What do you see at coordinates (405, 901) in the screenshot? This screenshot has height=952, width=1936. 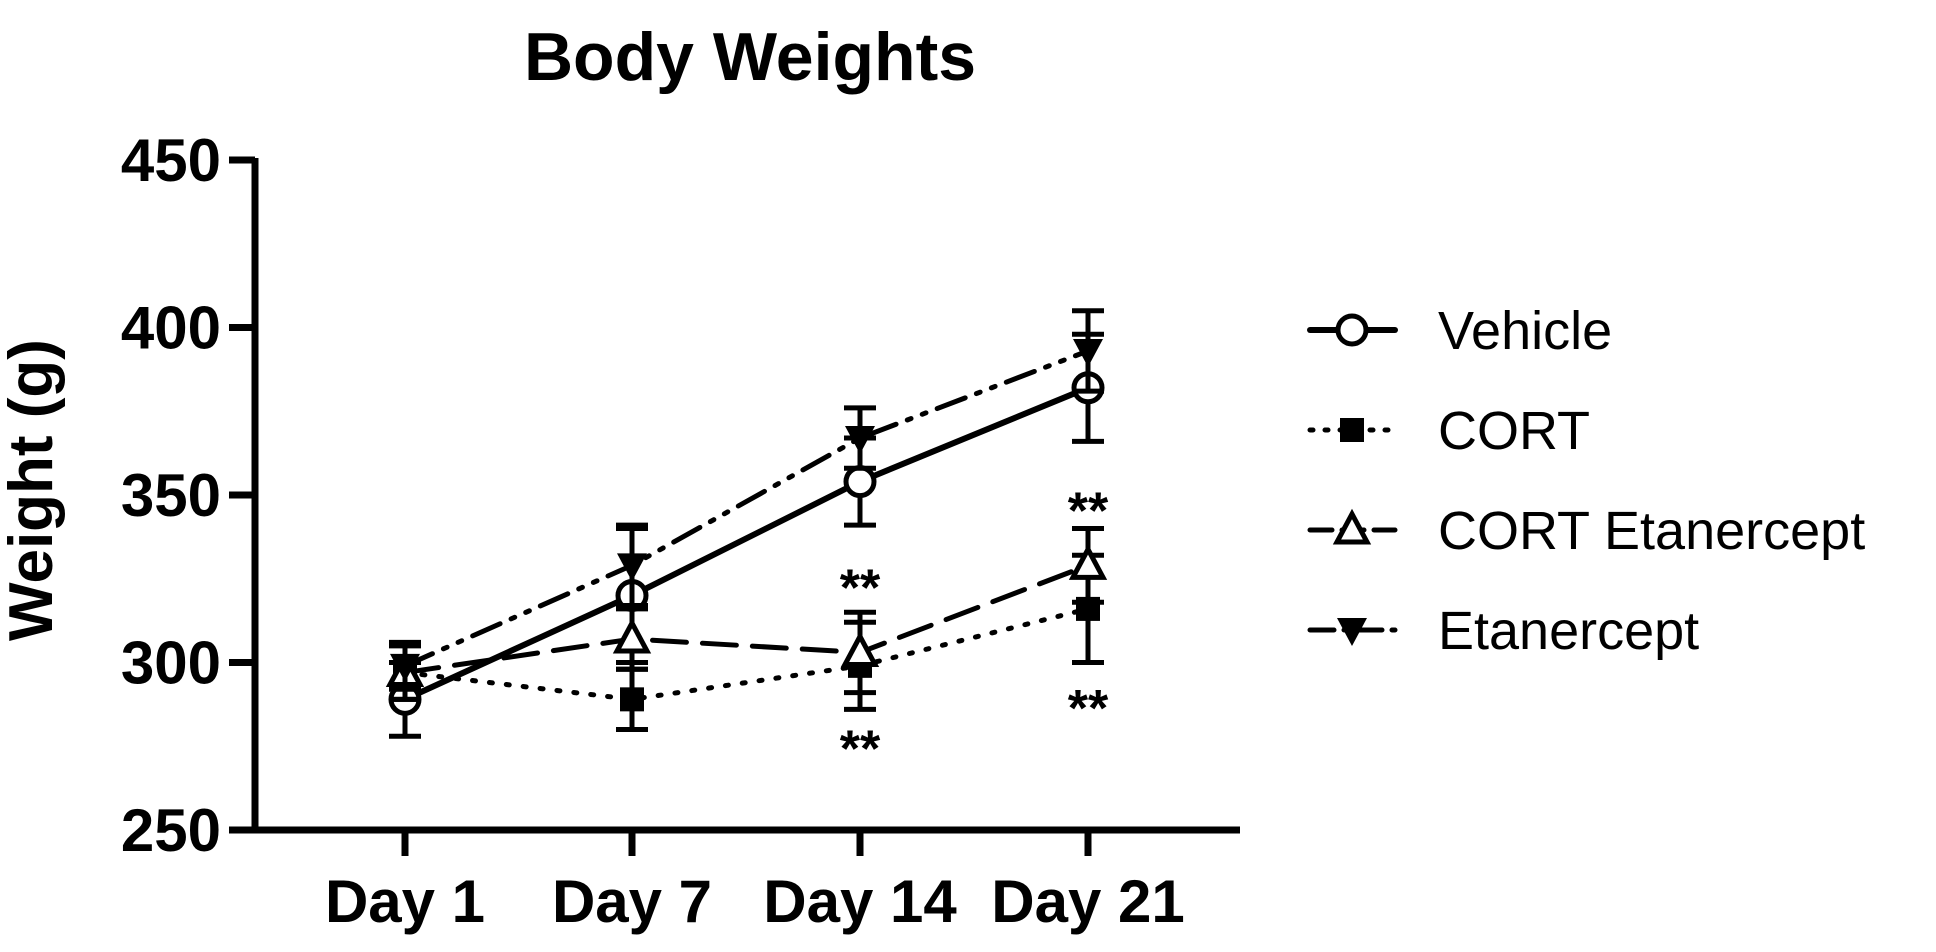 I see `x-tick-label: Day 1` at bounding box center [405, 901].